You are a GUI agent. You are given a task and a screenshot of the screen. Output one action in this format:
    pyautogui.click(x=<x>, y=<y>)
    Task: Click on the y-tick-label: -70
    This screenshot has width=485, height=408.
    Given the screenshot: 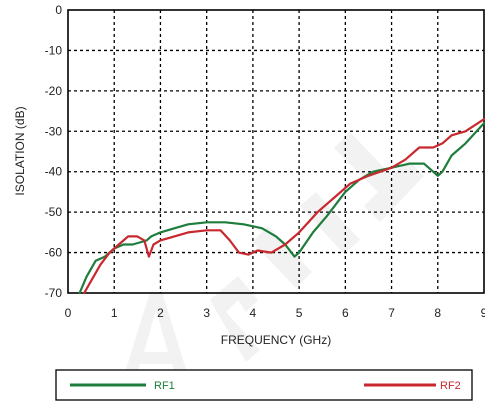 What is the action you would take?
    pyautogui.click(x=54, y=293)
    